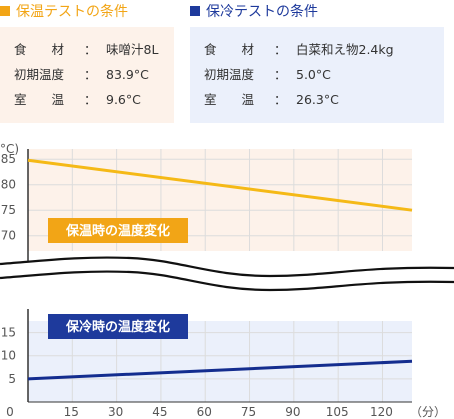 Image resolution: width=454 pixels, height=419 pixels. I want to click on cold-series-label: 保冷時の温度変化, so click(117, 327).